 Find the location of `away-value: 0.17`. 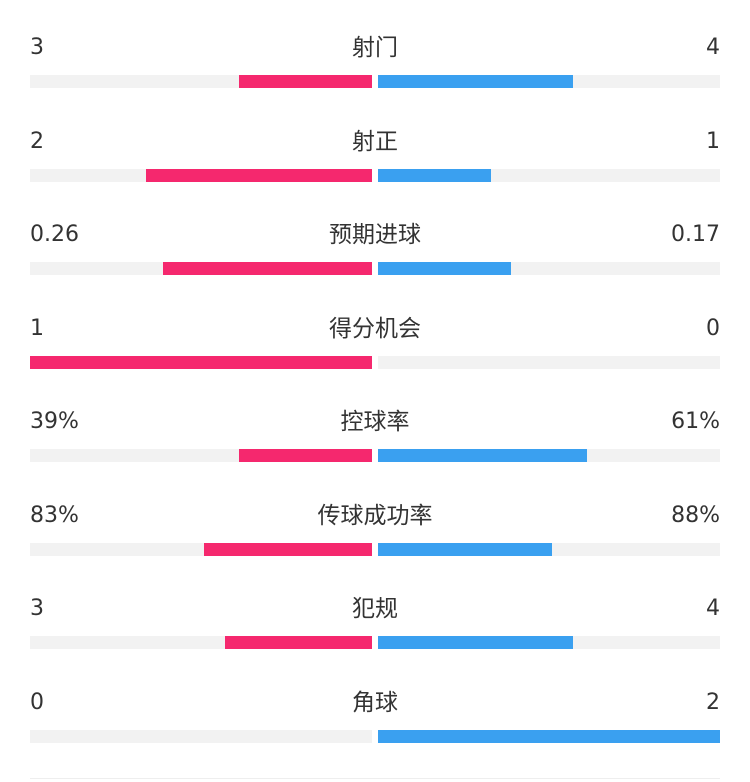

away-value: 0.17 is located at coordinates (695, 234).